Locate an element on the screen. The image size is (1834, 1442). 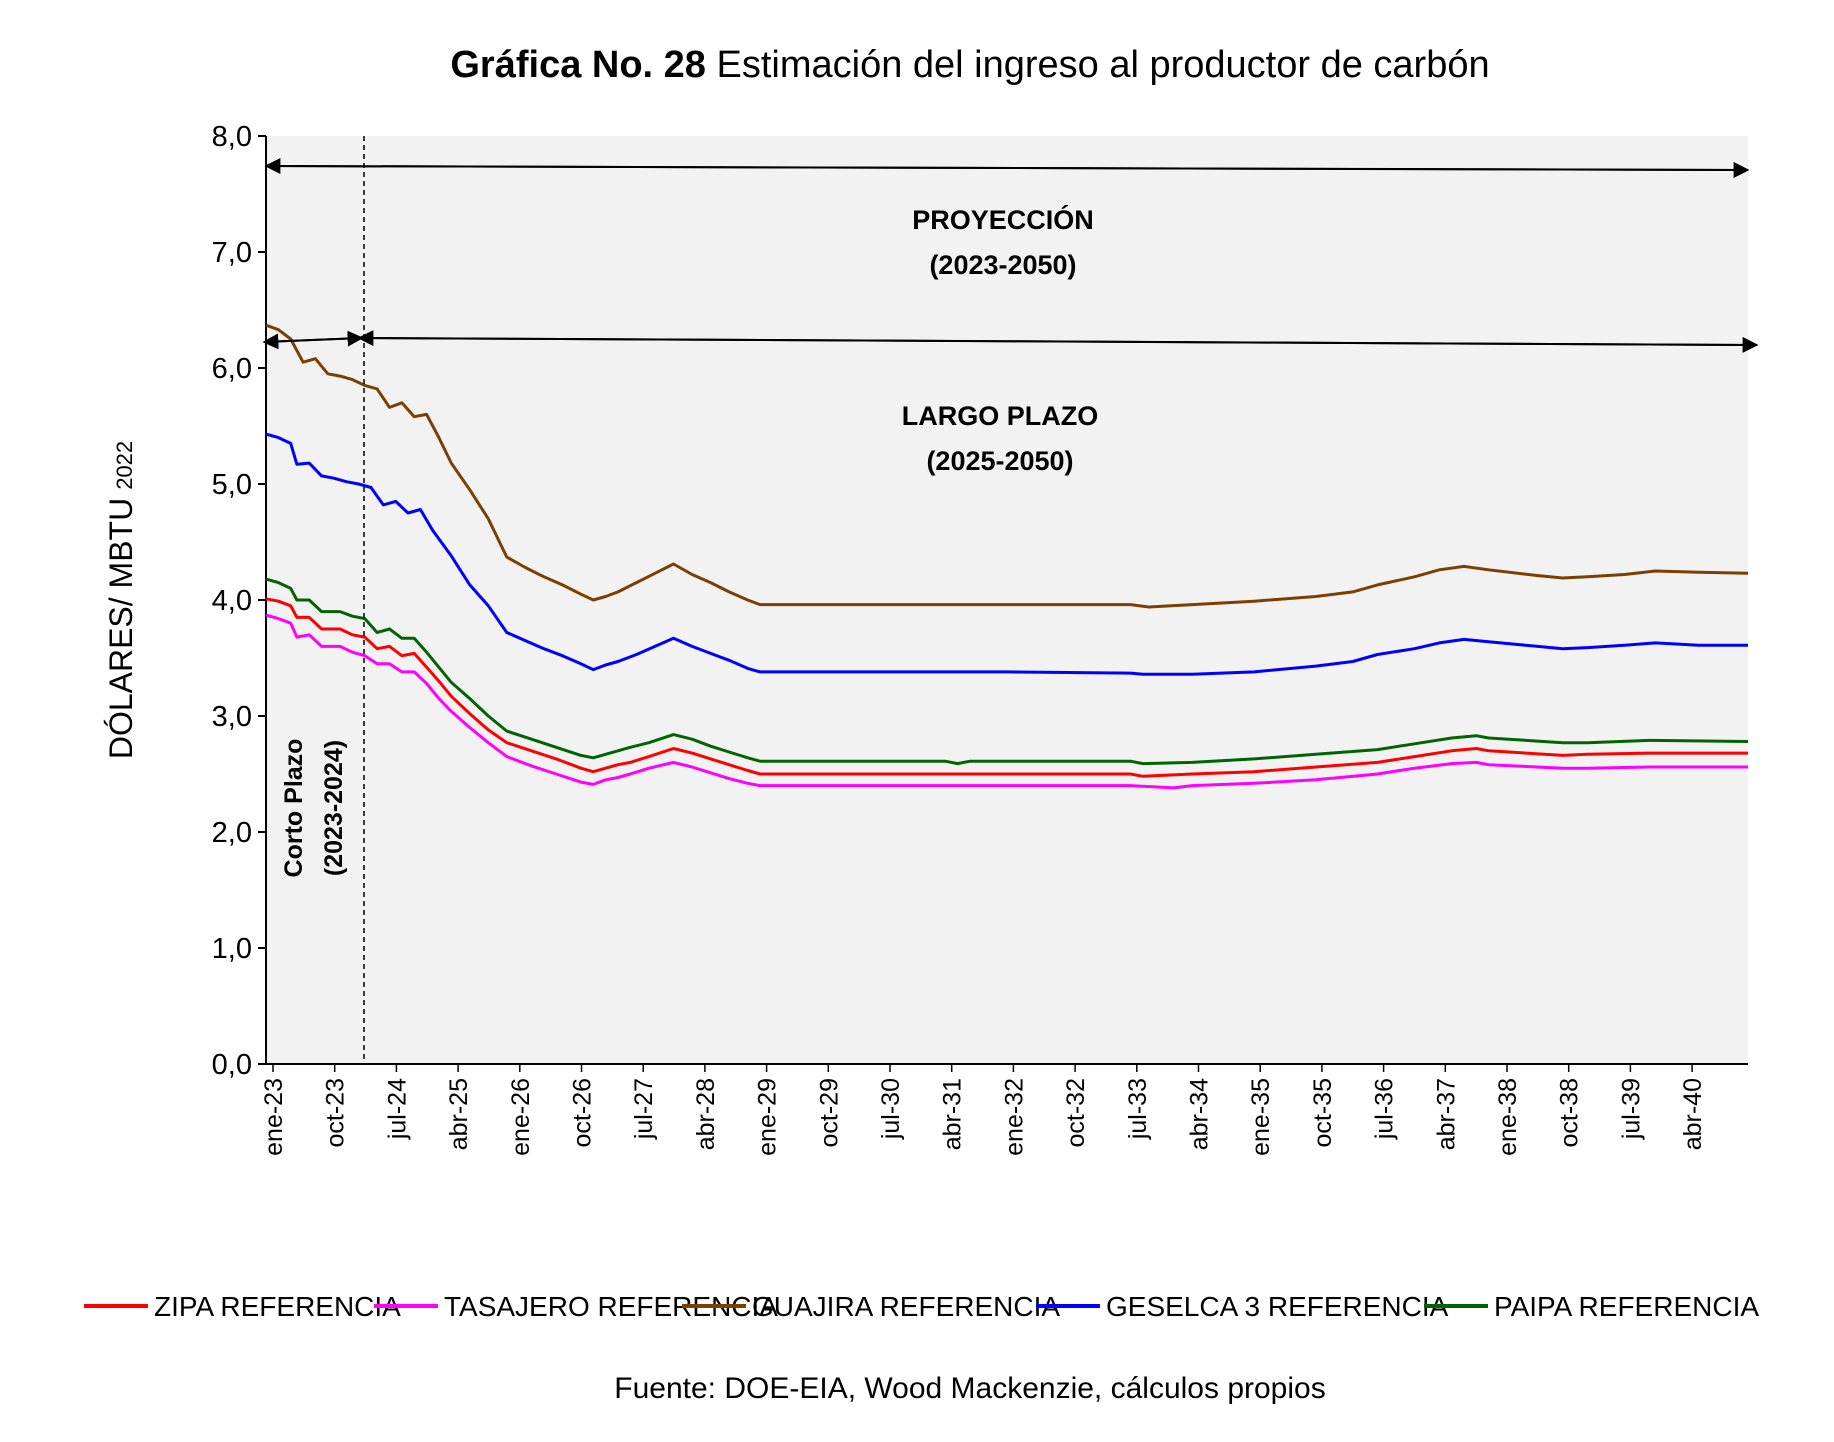
x-tick-label: oct-32 is located at coordinates (1076, 1112).